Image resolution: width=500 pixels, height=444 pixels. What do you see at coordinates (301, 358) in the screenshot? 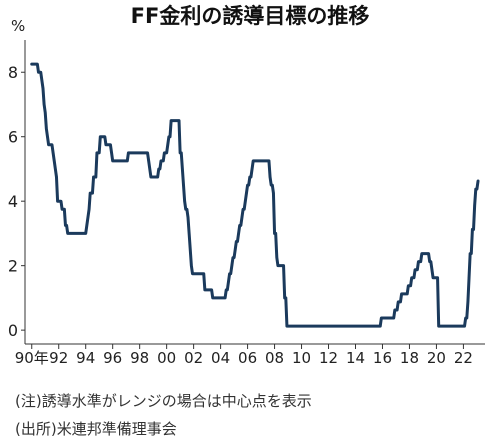
I see `x-tick-label: 10` at bounding box center [301, 358].